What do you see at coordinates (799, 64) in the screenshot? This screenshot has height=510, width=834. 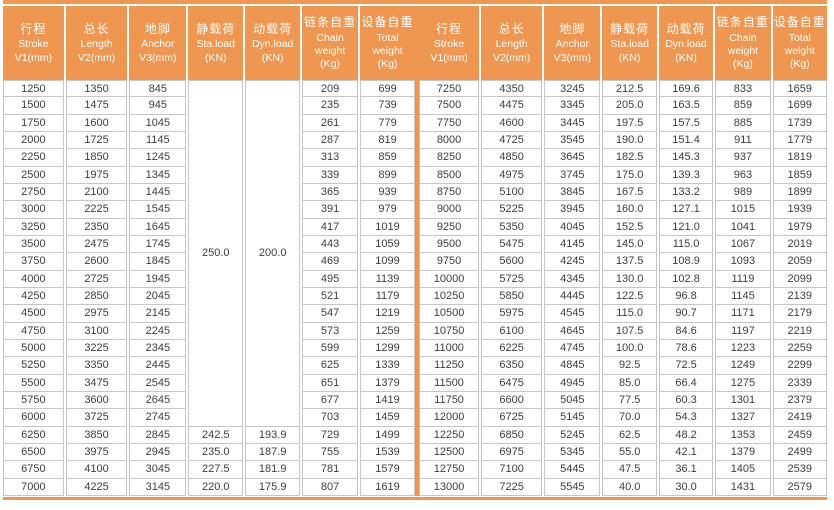 I see `column-header-line: (Kg)` at bounding box center [799, 64].